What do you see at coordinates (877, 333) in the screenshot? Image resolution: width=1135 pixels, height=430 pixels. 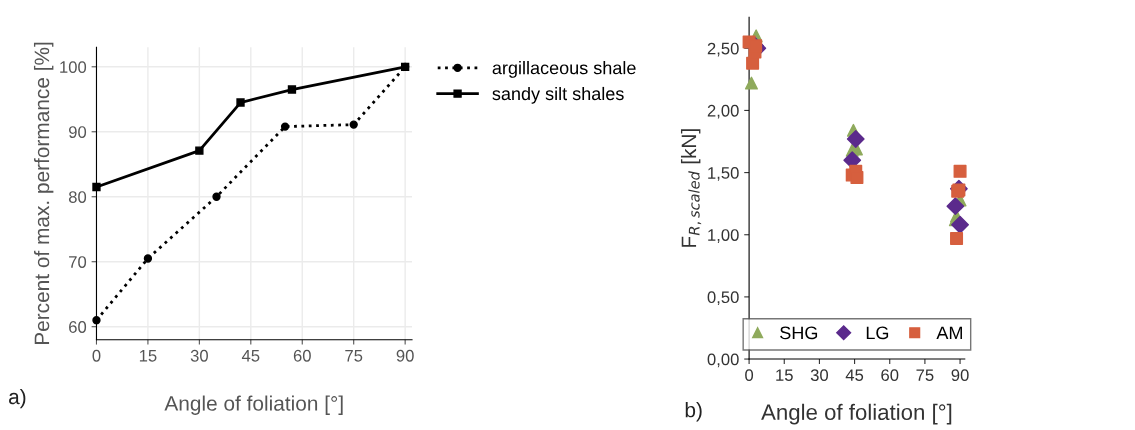 I see `legend-label: LG` at bounding box center [877, 333].